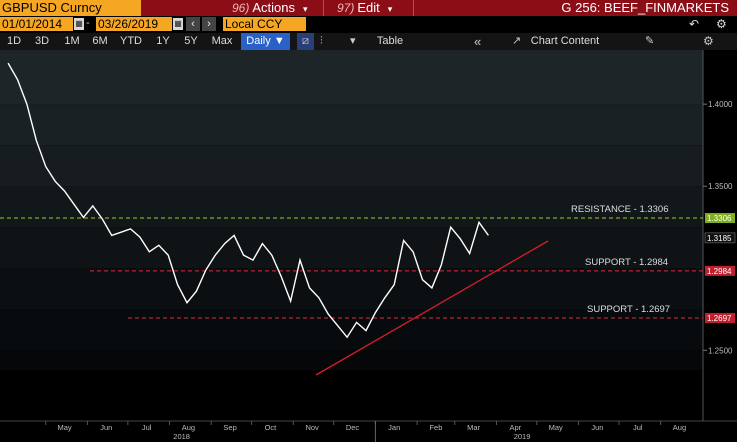 The height and width of the screenshot is (442, 737). I want to click on frequency-select: Daily ▼, so click(265, 41).